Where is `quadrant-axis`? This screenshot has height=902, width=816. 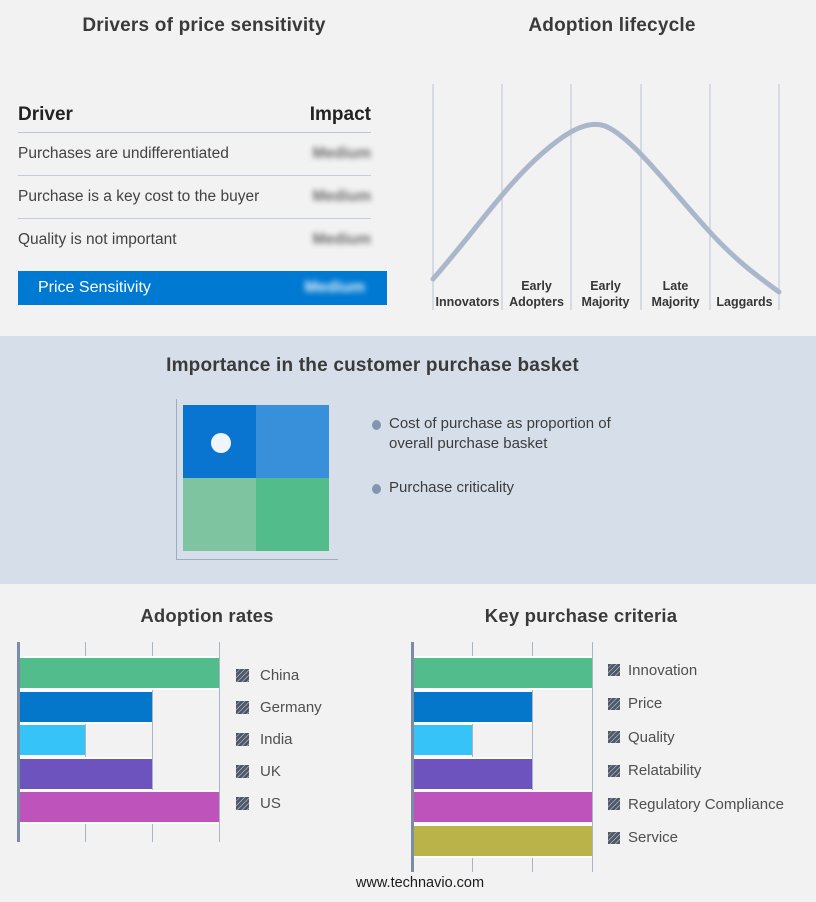 quadrant-axis is located at coordinates (257, 479).